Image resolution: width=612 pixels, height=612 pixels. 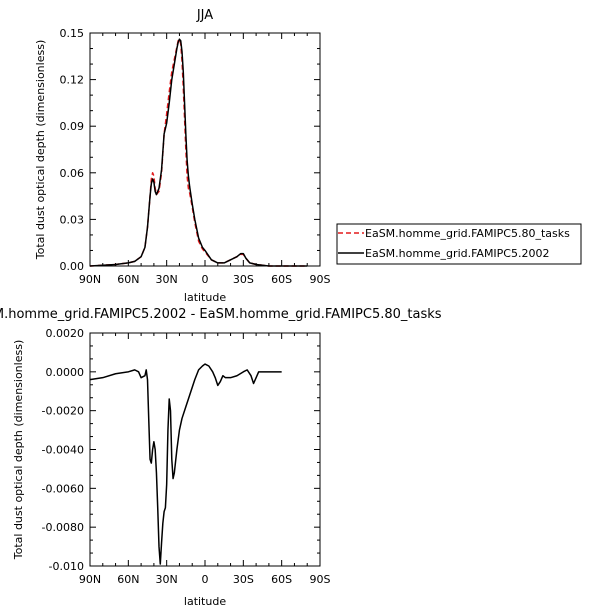 I want to click on top-y-tick-label: 0.00, so click(x=72, y=266).